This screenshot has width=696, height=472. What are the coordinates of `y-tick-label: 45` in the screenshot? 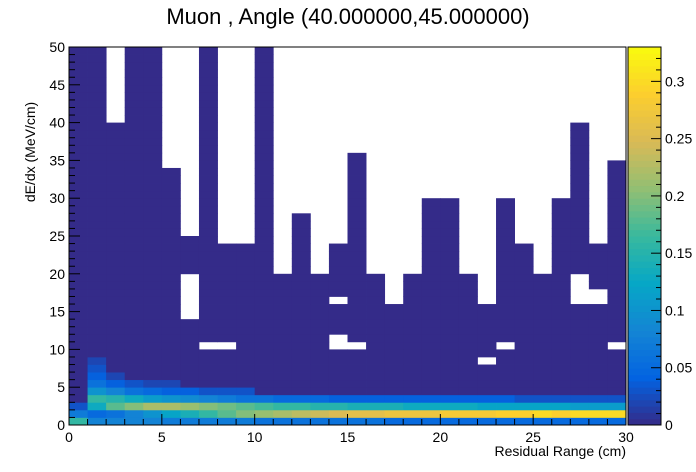 It's located at (57, 85).